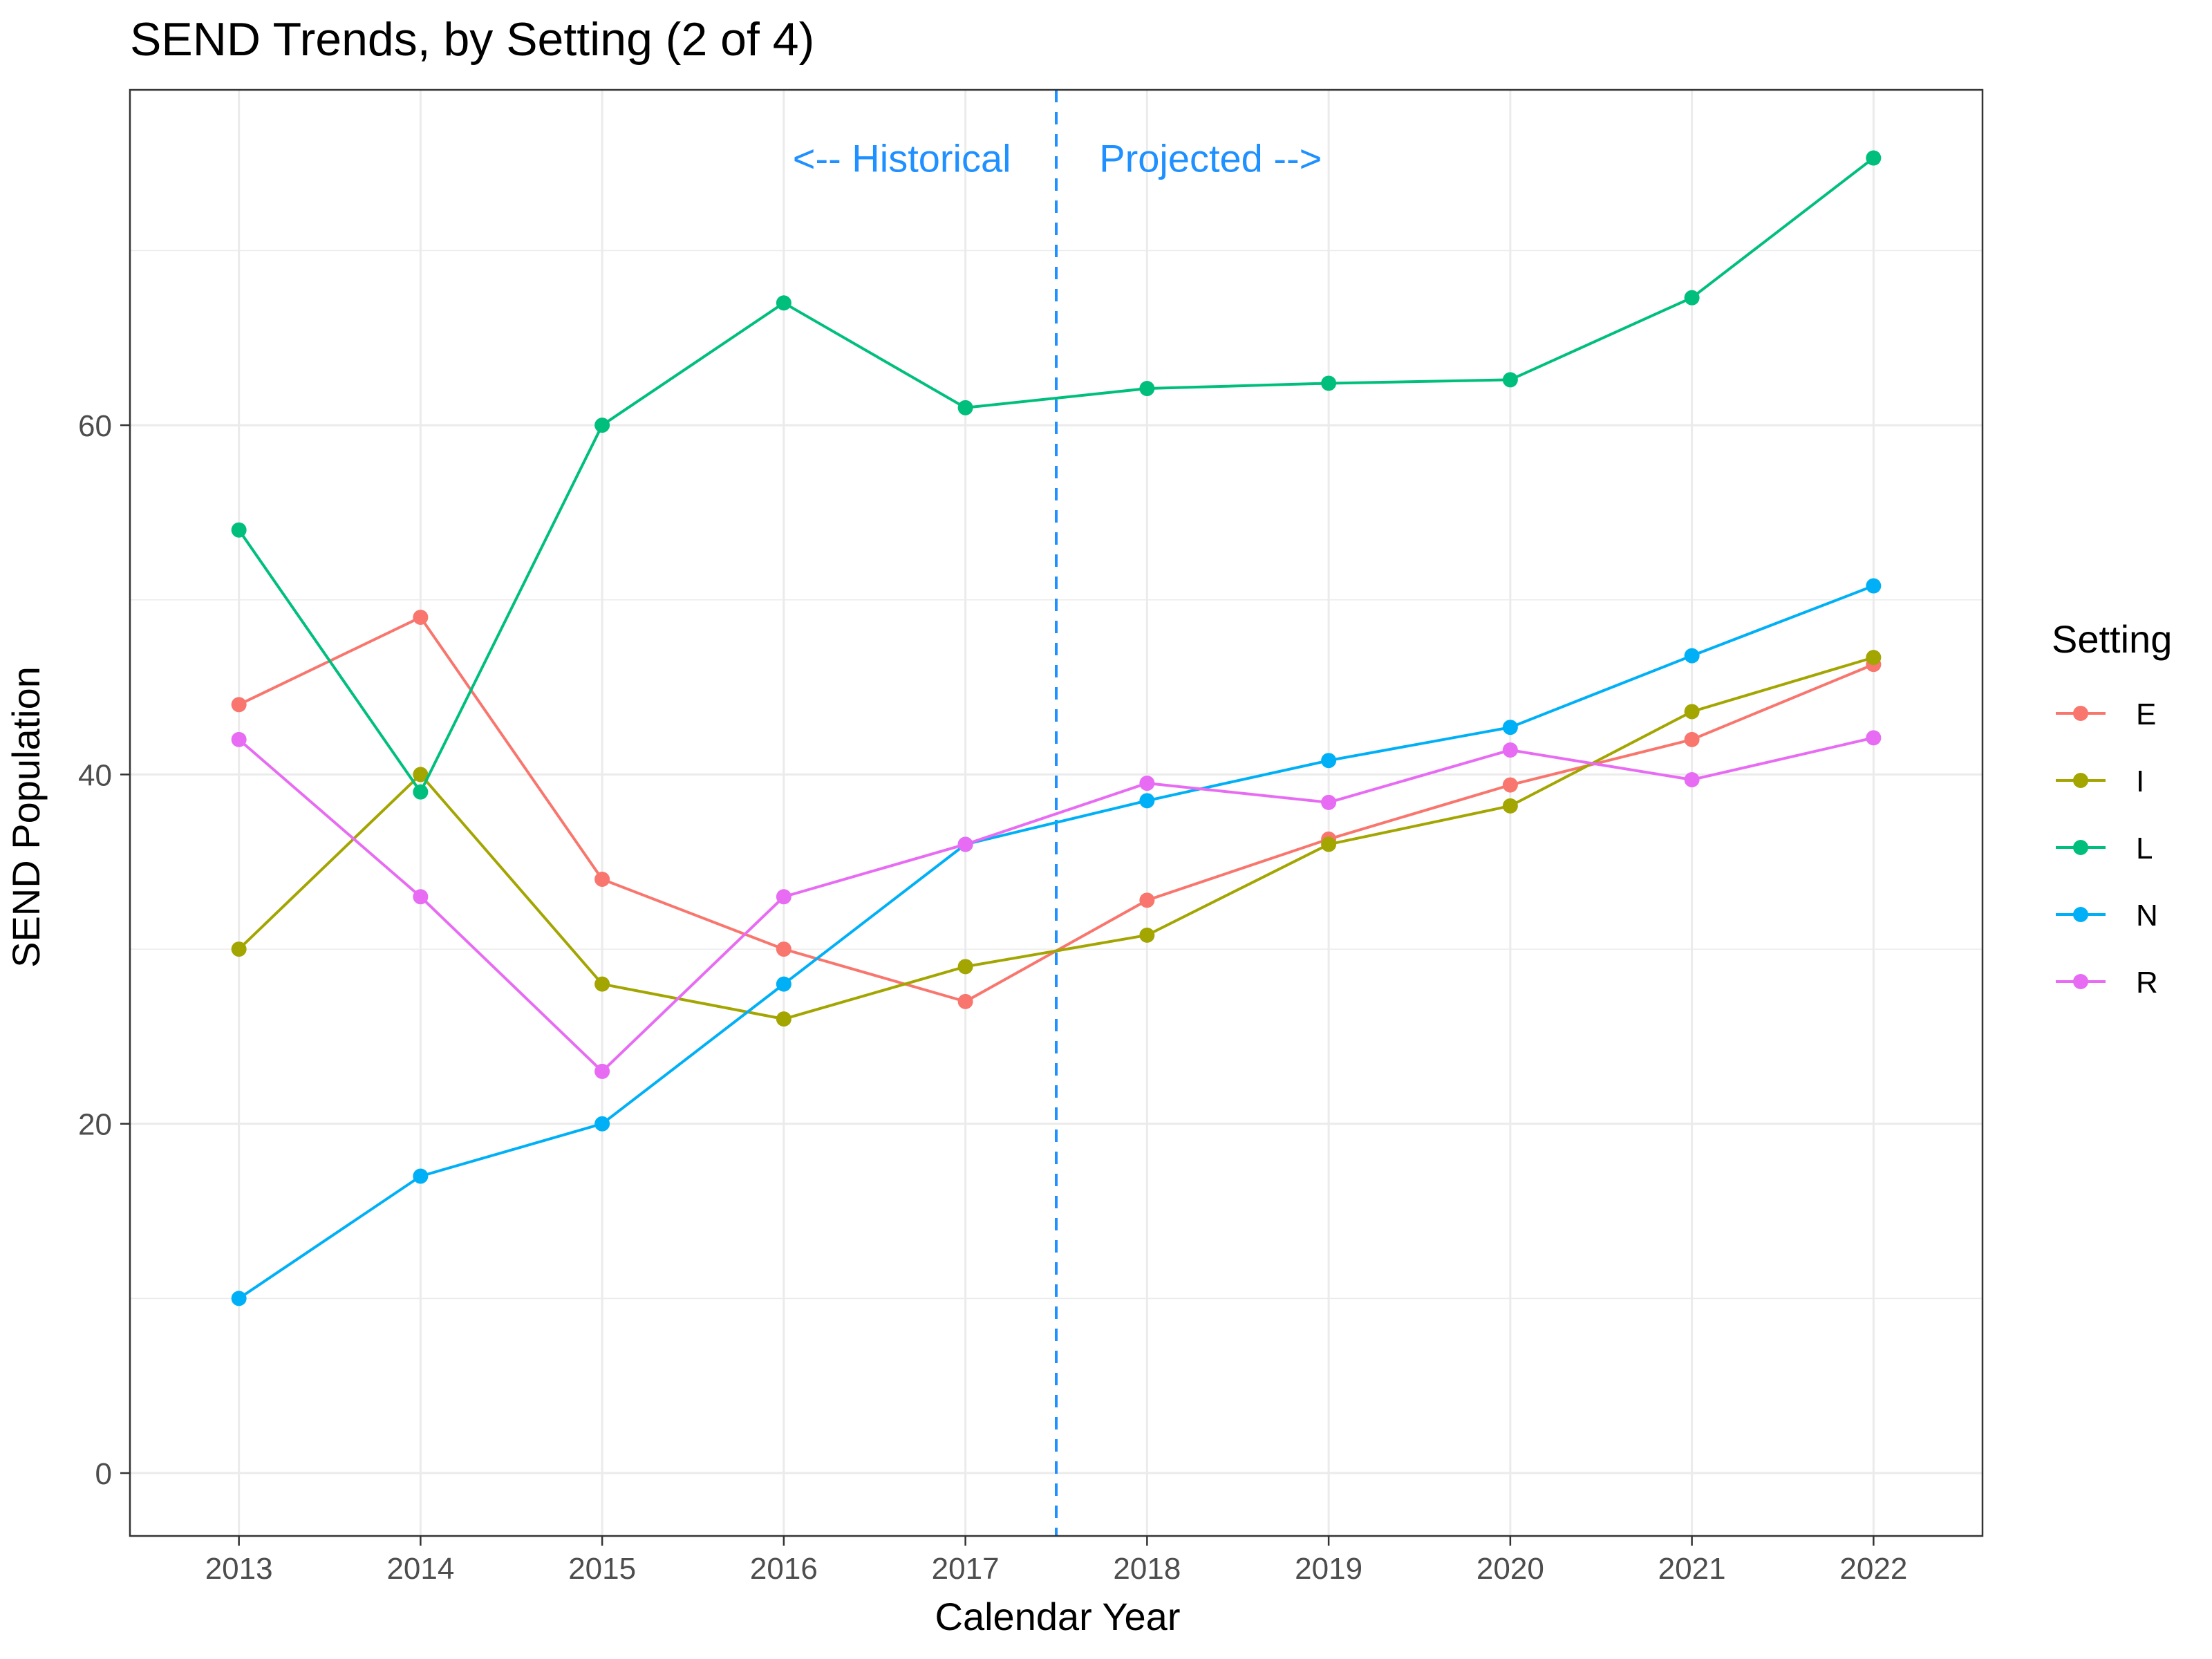  I want to click on legend-key-point-I, so click(2080, 780).